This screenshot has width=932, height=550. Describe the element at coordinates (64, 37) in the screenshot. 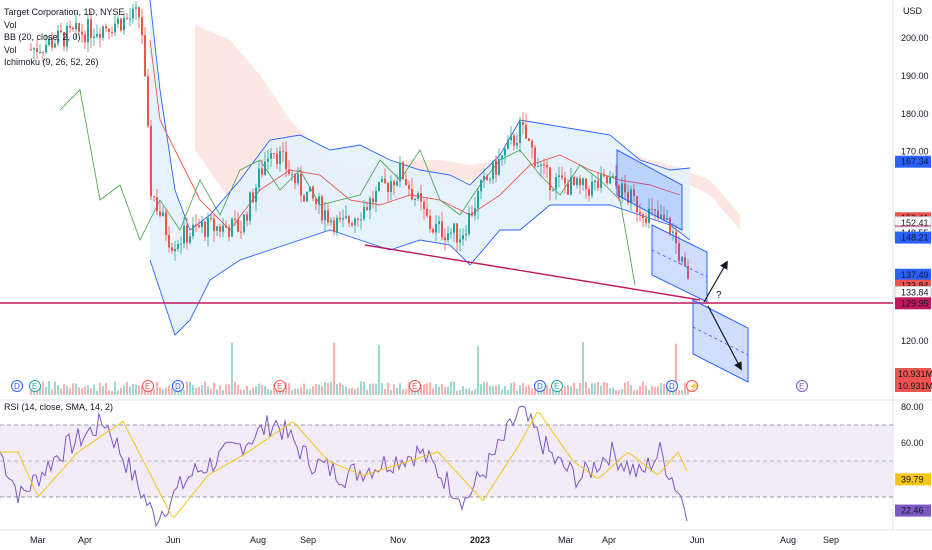

I see `legend-item-bollinger: BB (20, close, 2, 0)` at that location.